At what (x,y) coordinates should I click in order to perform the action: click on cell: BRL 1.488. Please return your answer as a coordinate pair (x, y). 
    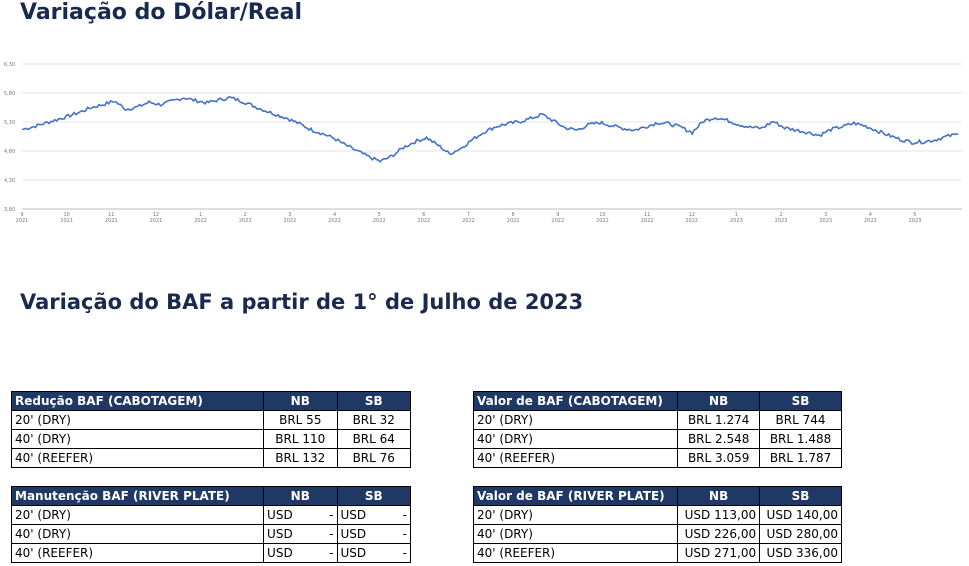
    Looking at the image, I should click on (800, 439).